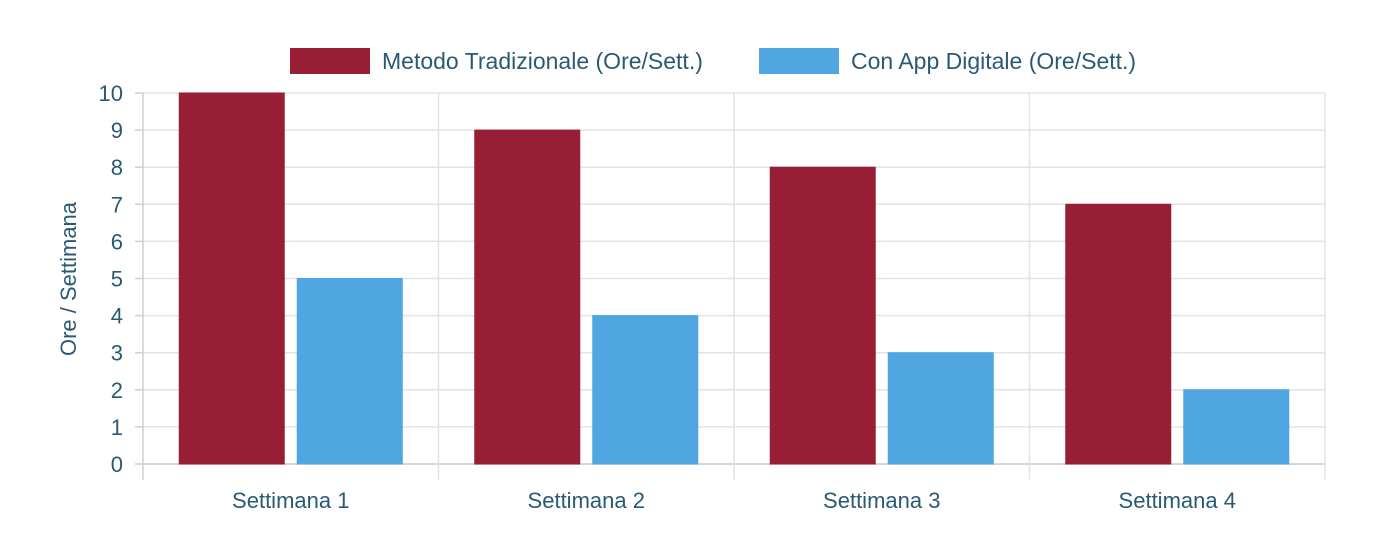 The height and width of the screenshot is (534, 1382). I want to click on legend-label-digital: Con App Digitale (Ore/Sett.), so click(993, 61).